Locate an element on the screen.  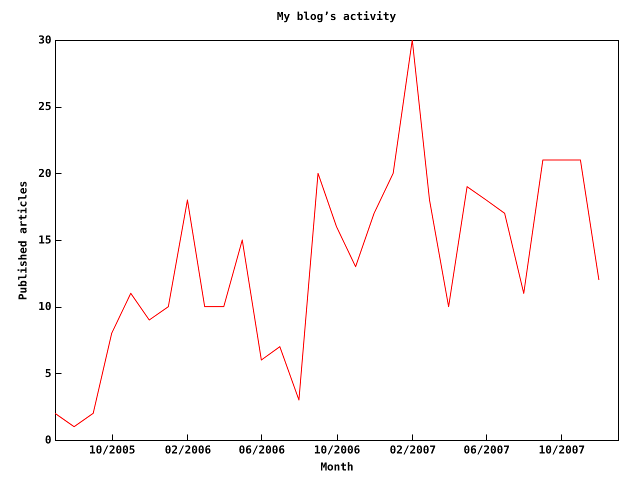
x-tick-label: 10/2006 is located at coordinates (337, 450).